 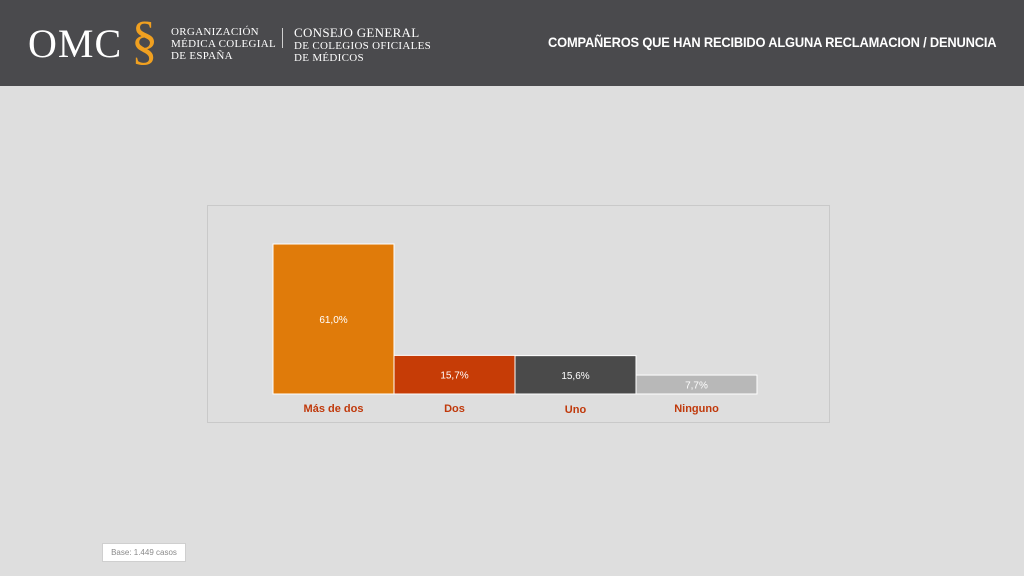 I want to click on bar-ninguno, so click(x=696, y=384).